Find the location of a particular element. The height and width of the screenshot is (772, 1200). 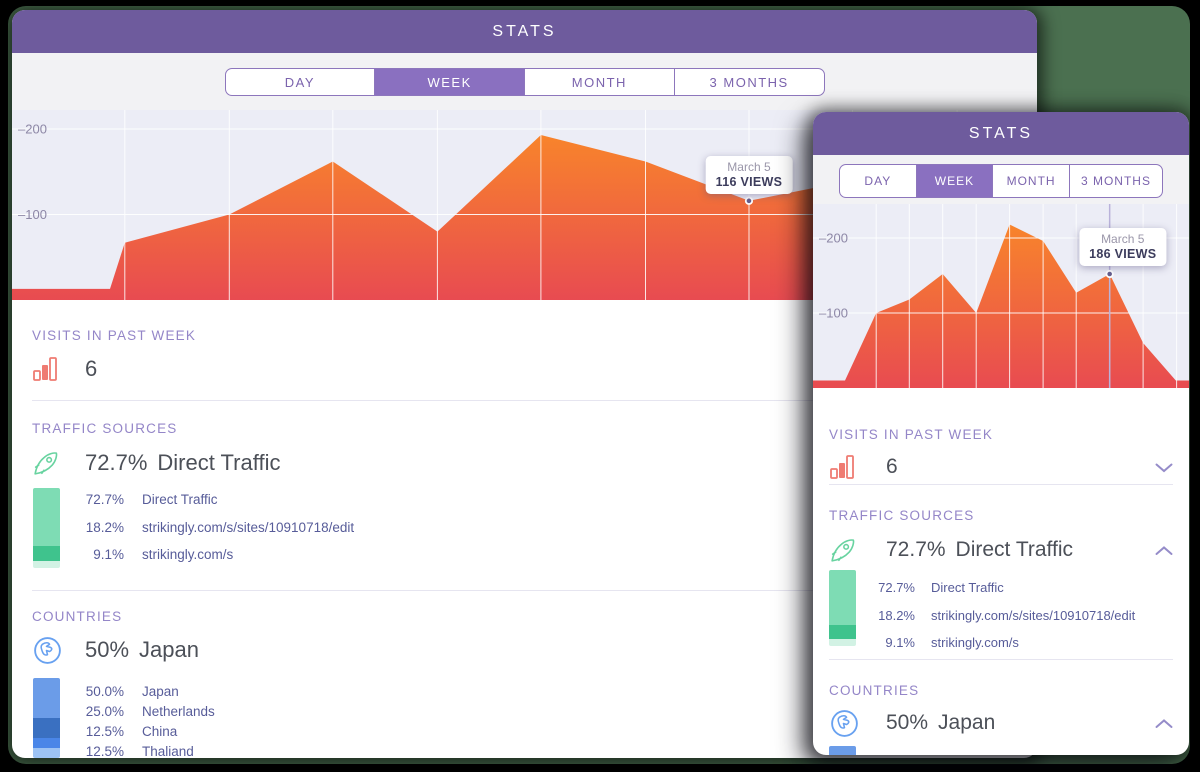

traffic-stacked-bar is located at coordinates (842, 608).